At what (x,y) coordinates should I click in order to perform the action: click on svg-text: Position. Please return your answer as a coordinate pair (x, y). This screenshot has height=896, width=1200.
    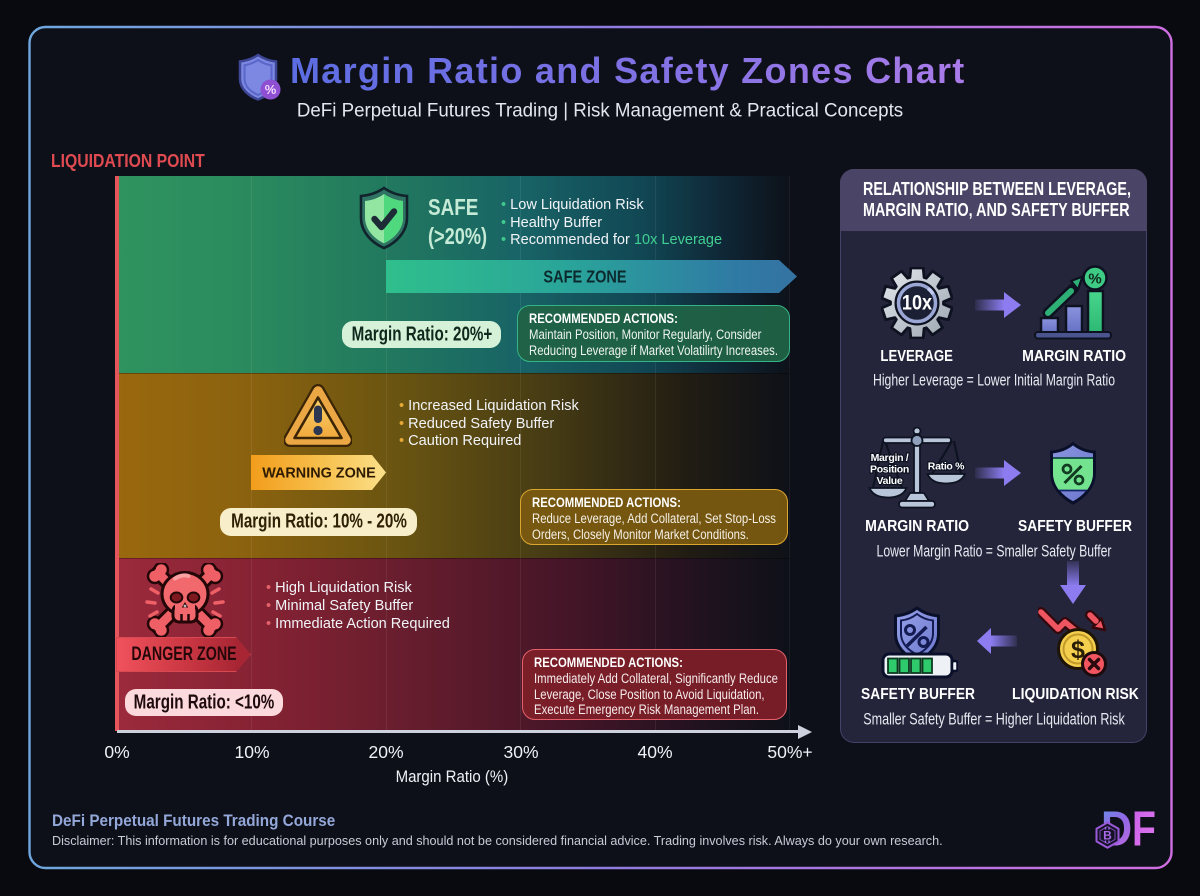
    Looking at the image, I should click on (889, 470).